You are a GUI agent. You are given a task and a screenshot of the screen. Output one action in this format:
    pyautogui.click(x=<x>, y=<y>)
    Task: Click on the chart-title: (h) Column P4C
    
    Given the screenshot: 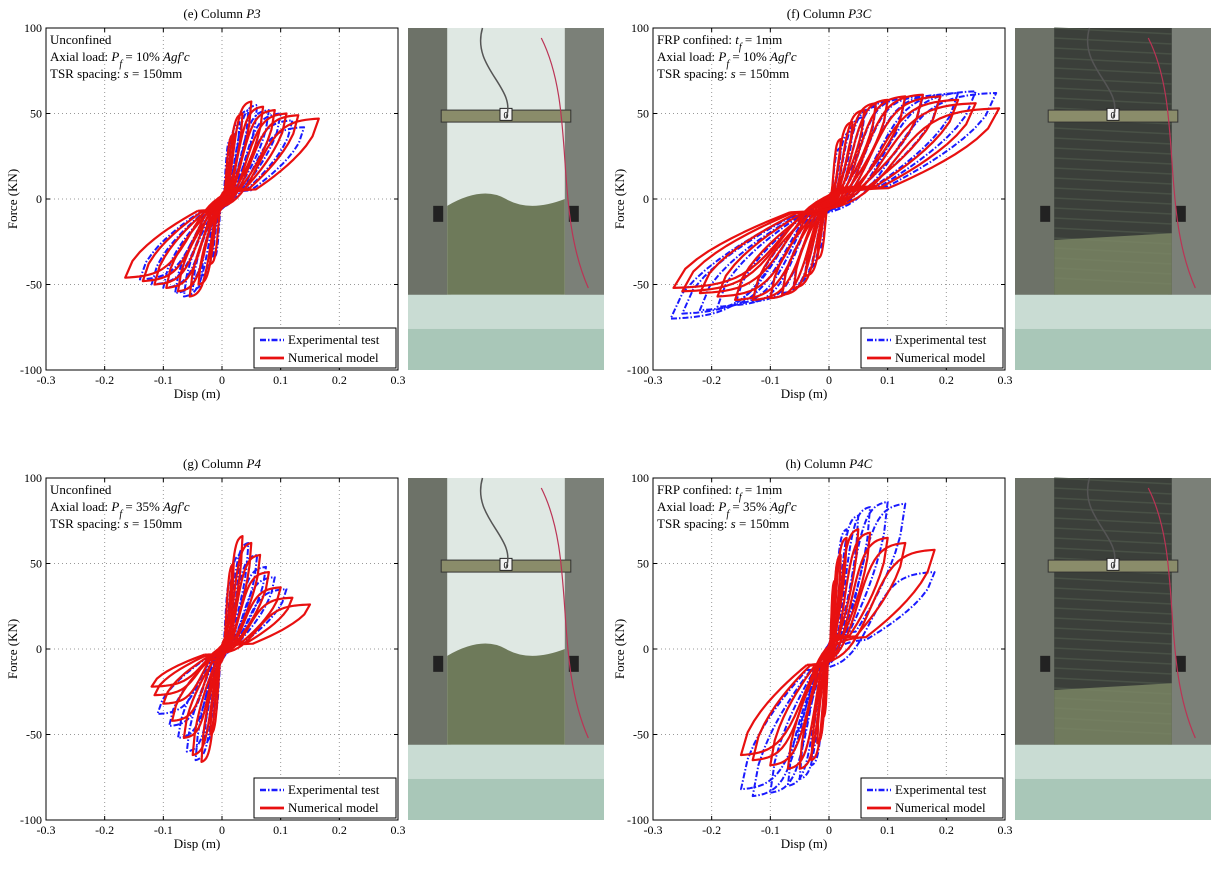 What is the action you would take?
    pyautogui.click(x=829, y=463)
    